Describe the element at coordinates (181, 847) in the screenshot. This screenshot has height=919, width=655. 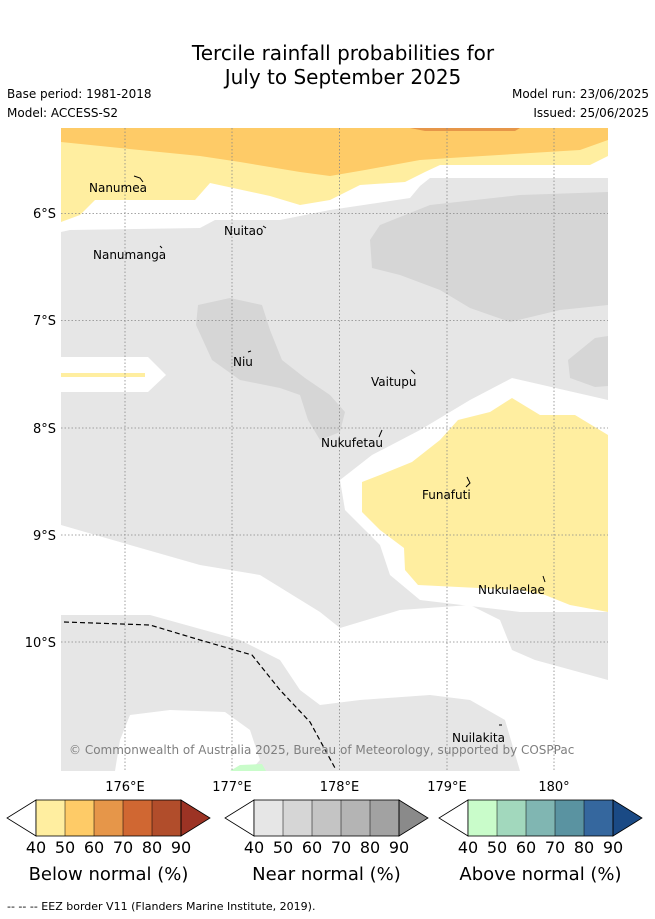
I see `legend-below-tick-label: 90` at that location.